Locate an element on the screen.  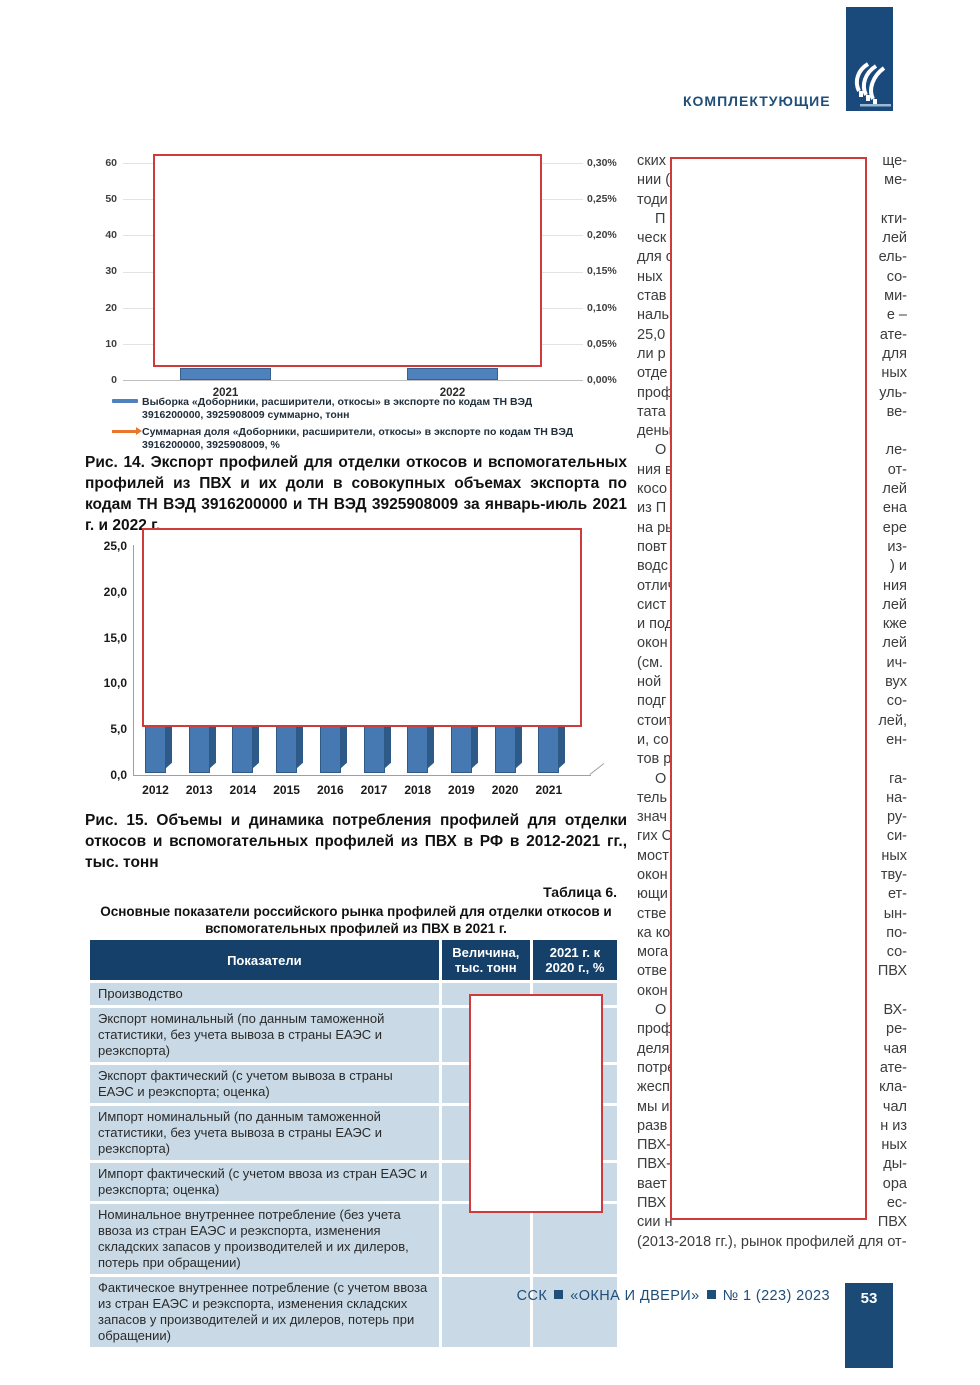
text-line: на ры ере is located at coordinates (772, 528).